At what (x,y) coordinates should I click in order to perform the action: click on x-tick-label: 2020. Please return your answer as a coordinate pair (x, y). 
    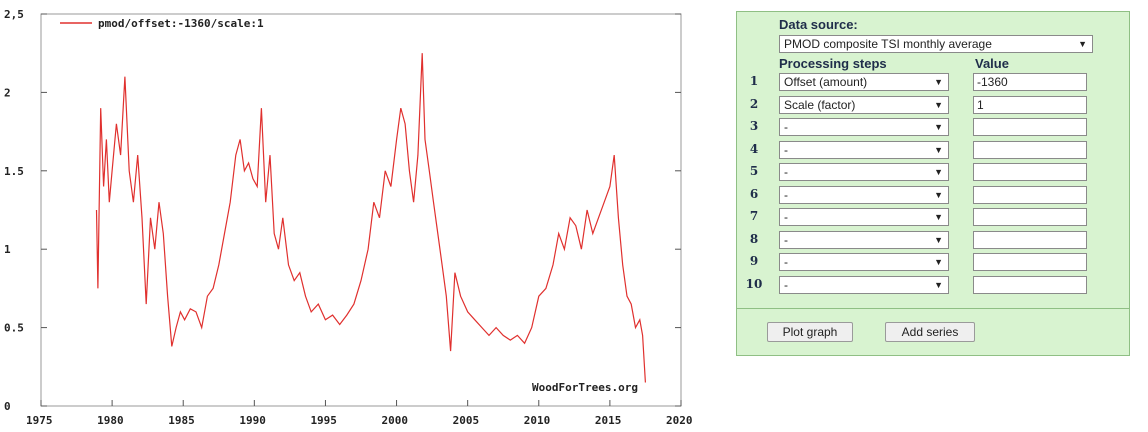
    Looking at the image, I should click on (679, 420).